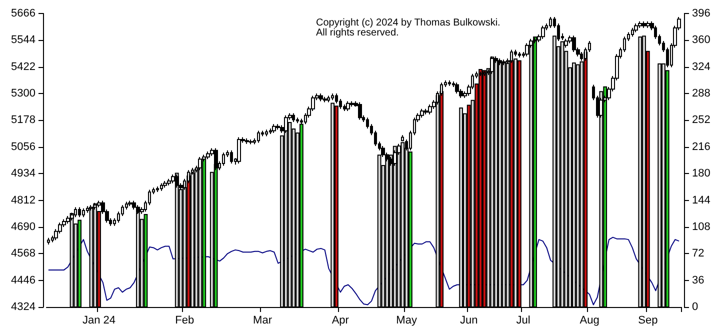  Describe the element at coordinates (23, 146) in the screenshot. I see `y-tick-label: 5056` at that location.